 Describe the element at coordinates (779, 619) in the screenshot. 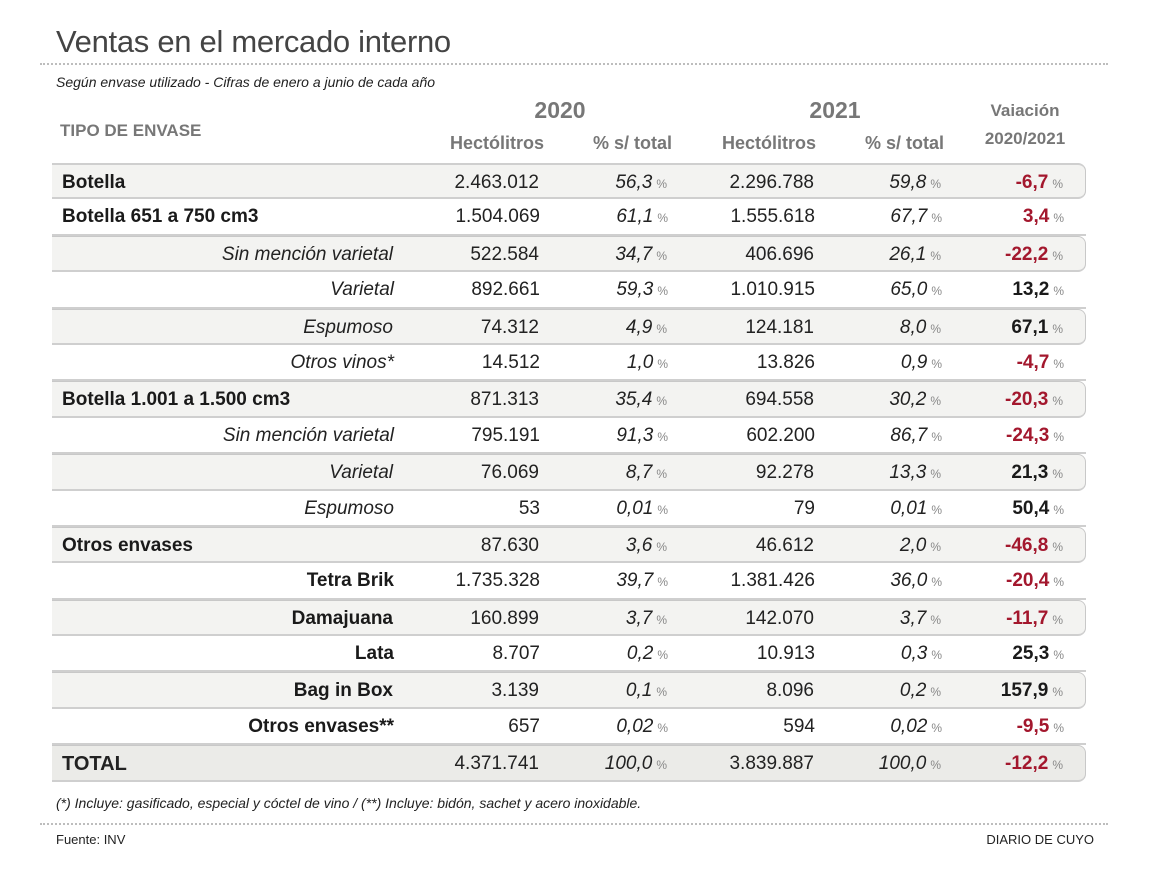

I see `hectolitros-2021: 142.070` at that location.